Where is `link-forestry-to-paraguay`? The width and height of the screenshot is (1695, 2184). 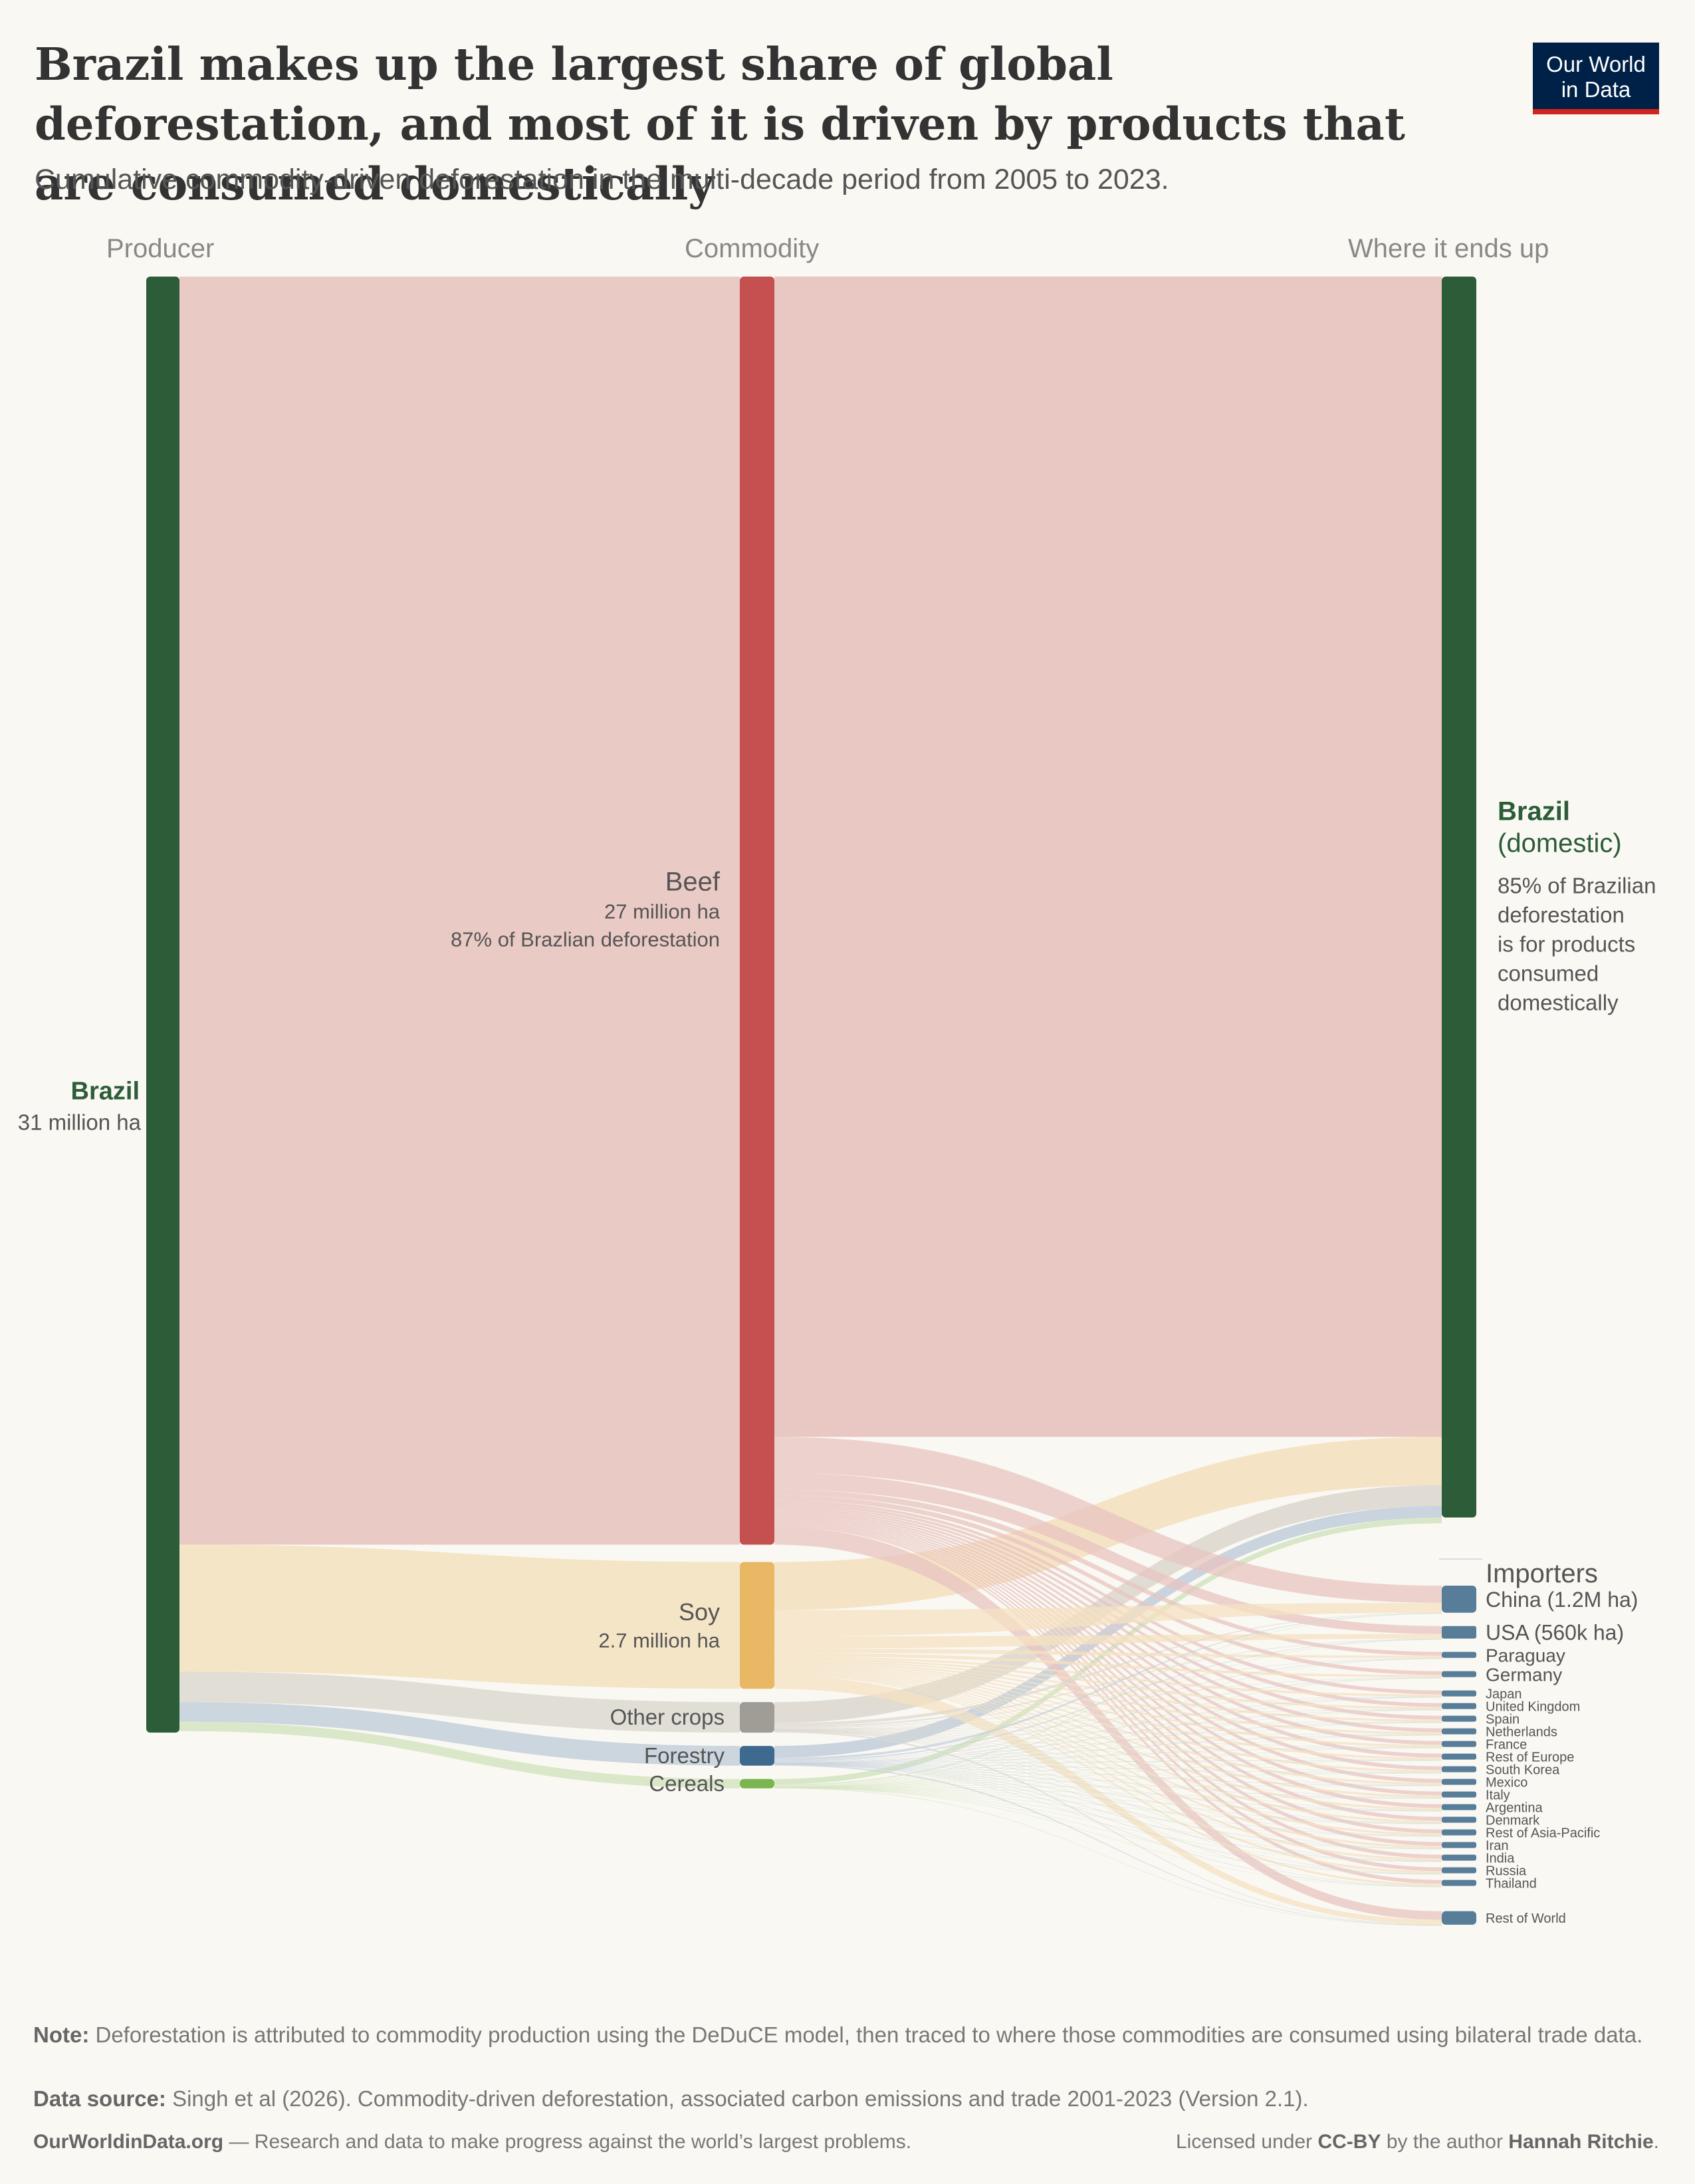
link-forestry-to-paraguay is located at coordinates (1108, 1710).